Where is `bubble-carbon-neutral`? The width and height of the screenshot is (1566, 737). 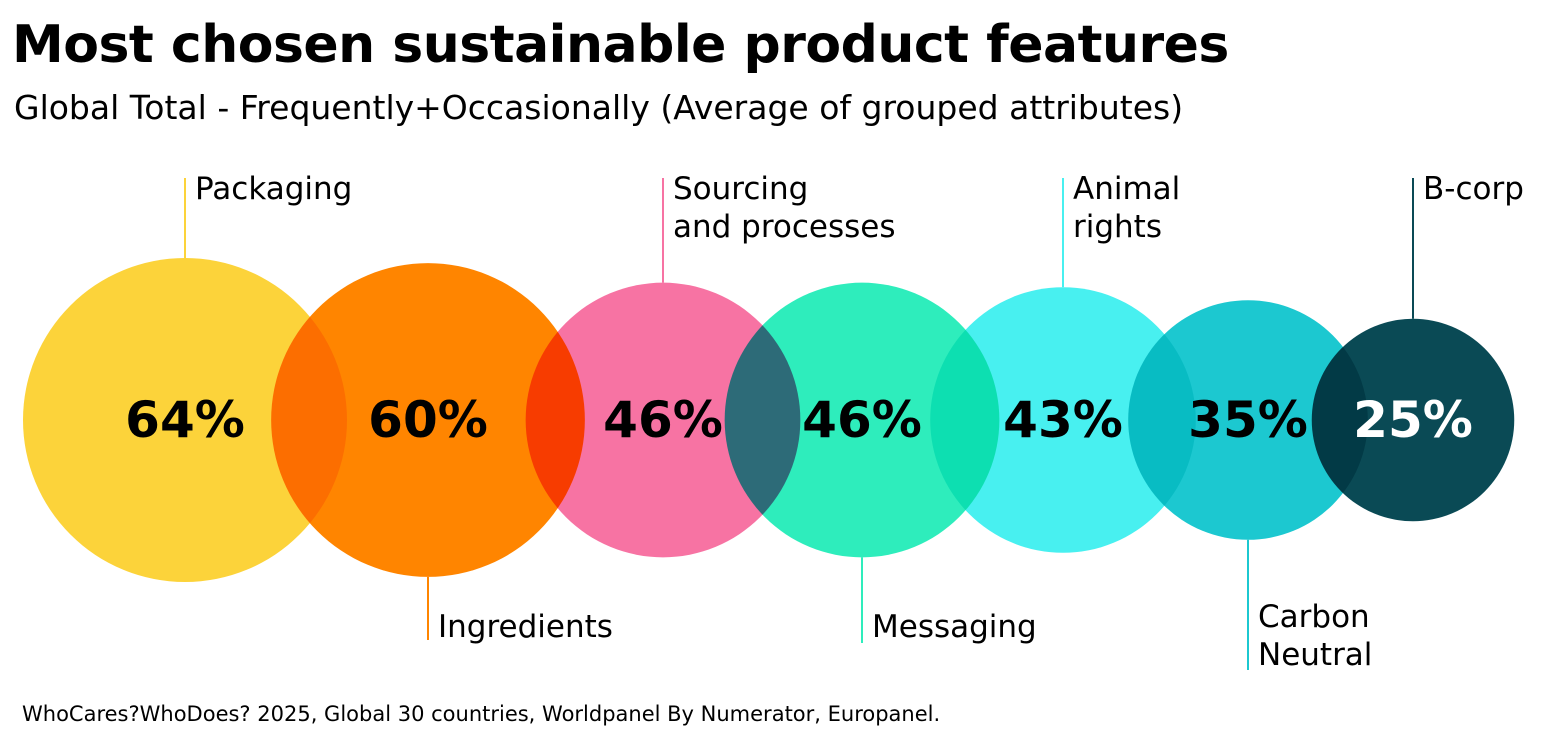 bubble-carbon-neutral is located at coordinates (1248, 420).